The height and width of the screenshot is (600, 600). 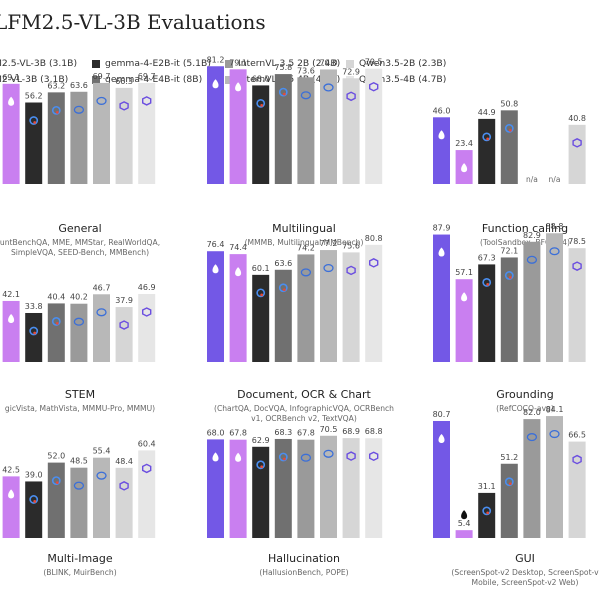 I want to click on panel-title: Multilingual, so click(x=304, y=228).